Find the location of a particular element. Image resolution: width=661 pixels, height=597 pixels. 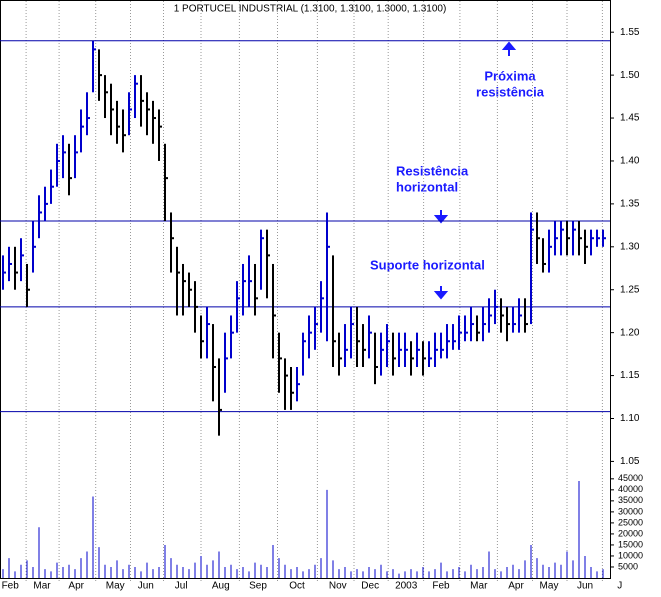

x-tick-label: Dec is located at coordinates (370, 586).